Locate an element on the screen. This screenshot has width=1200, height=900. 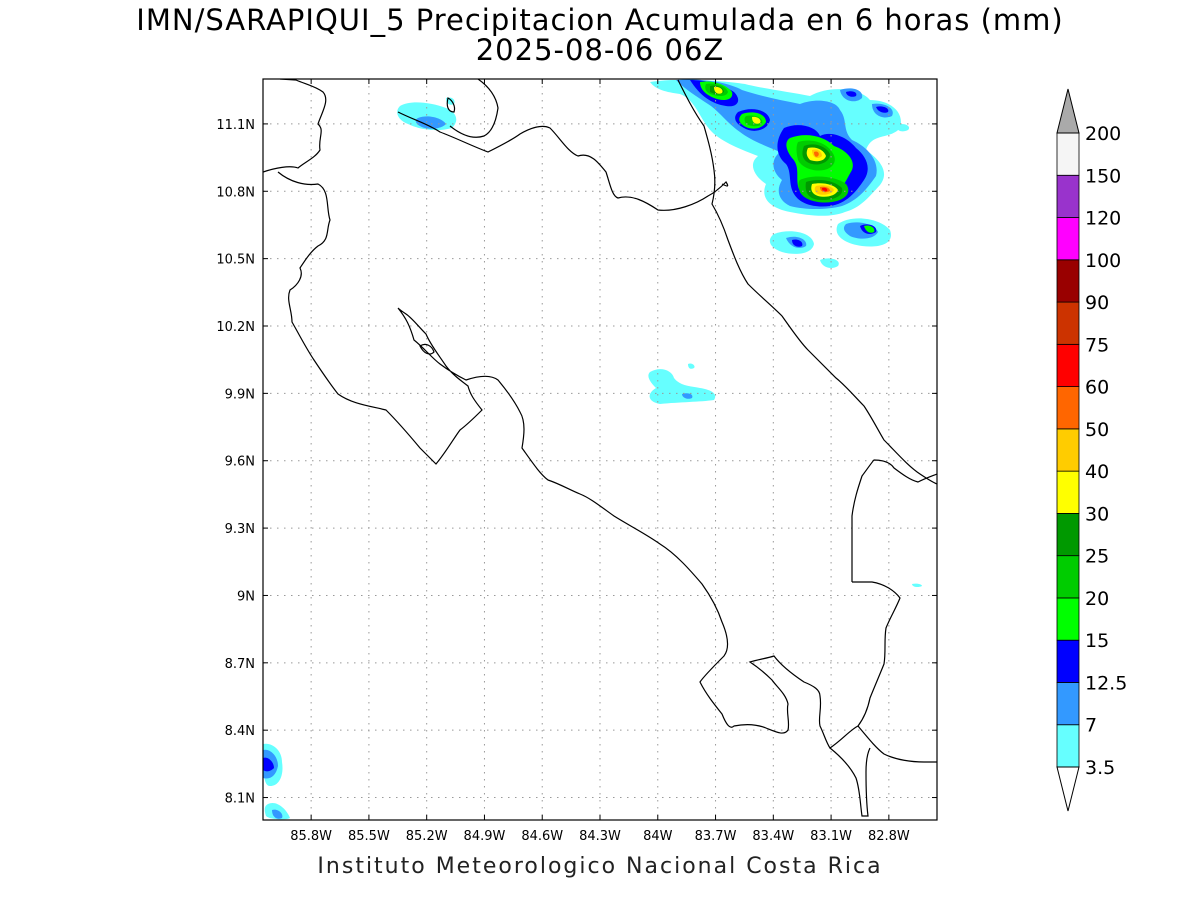
lat-tick-label: 9.6N is located at coordinates (240, 462).